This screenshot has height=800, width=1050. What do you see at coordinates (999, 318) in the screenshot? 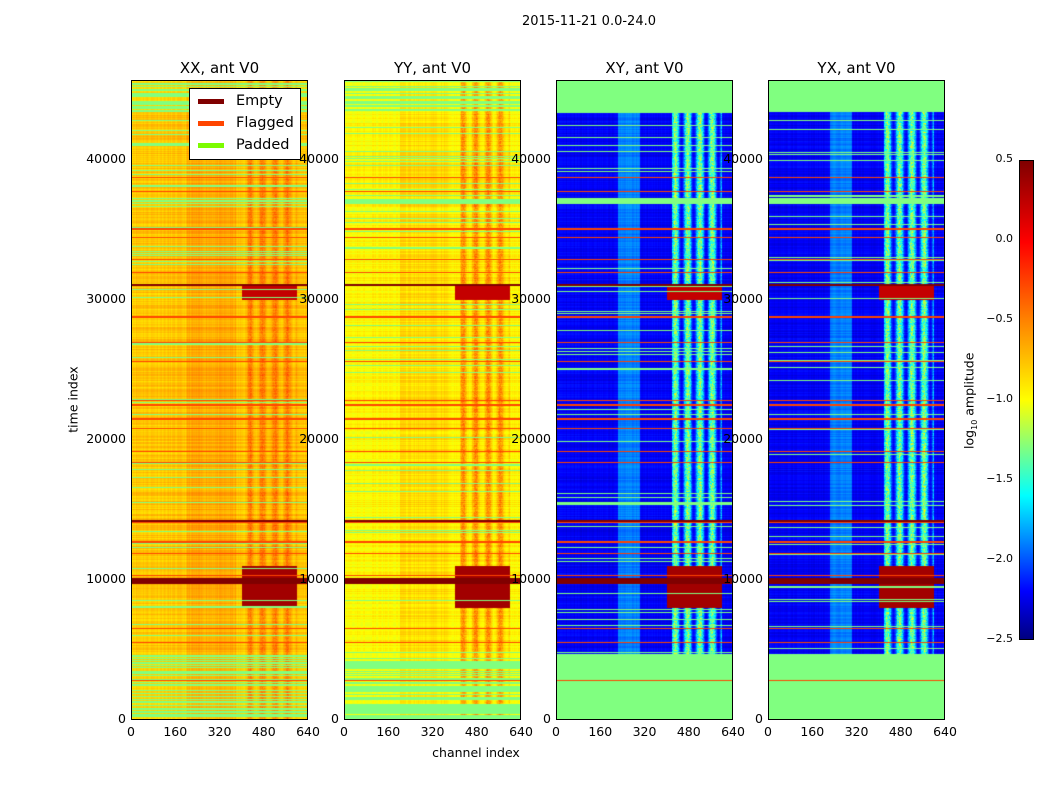
I see `colorbar-tick-label: −0.5` at bounding box center [999, 318].